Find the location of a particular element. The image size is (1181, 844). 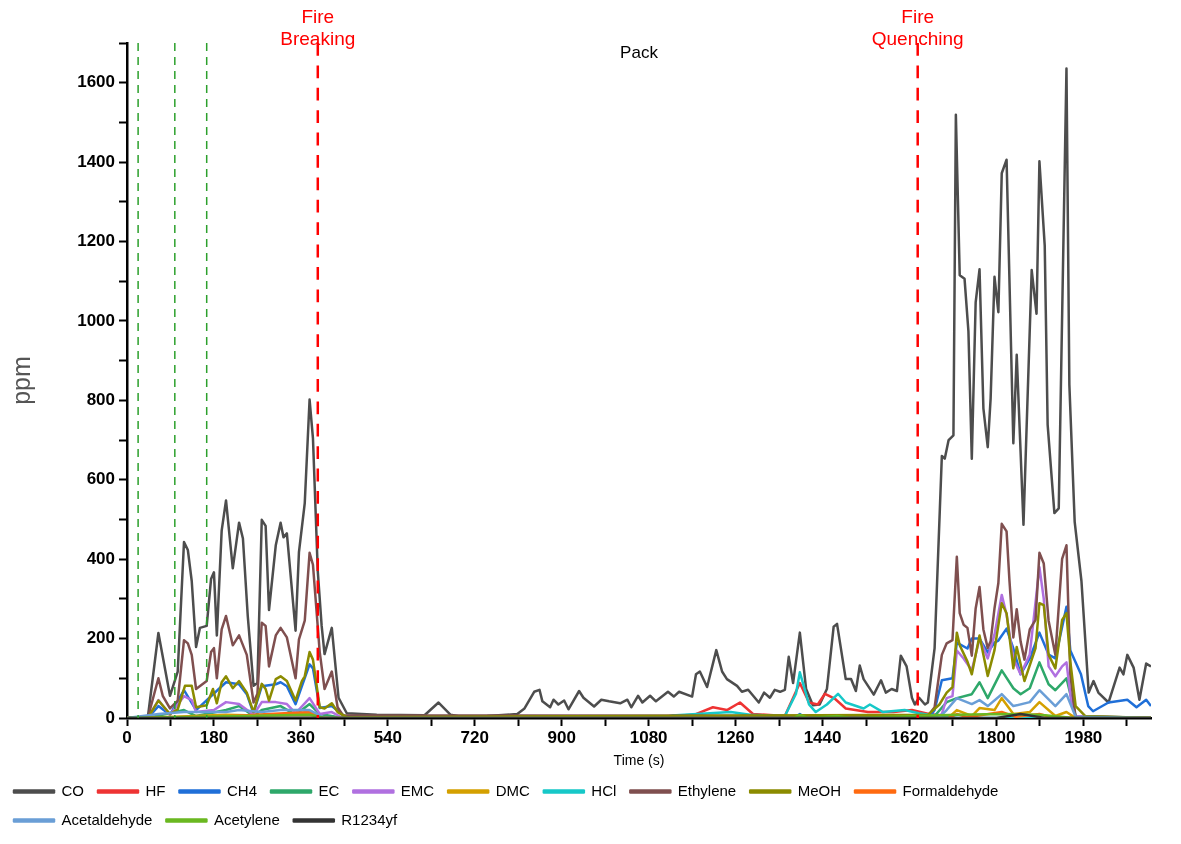

x-tick-label: 0 is located at coordinates (127, 737).